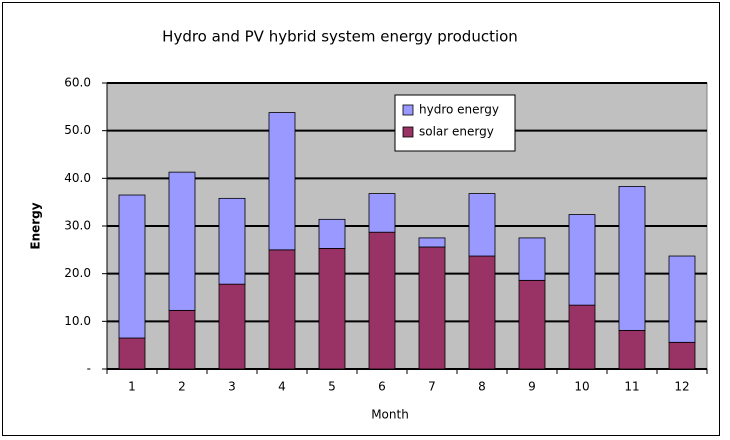 This screenshot has width=730, height=440. Describe the element at coordinates (89, 369) in the screenshot. I see `y-tick-label: -` at that location.